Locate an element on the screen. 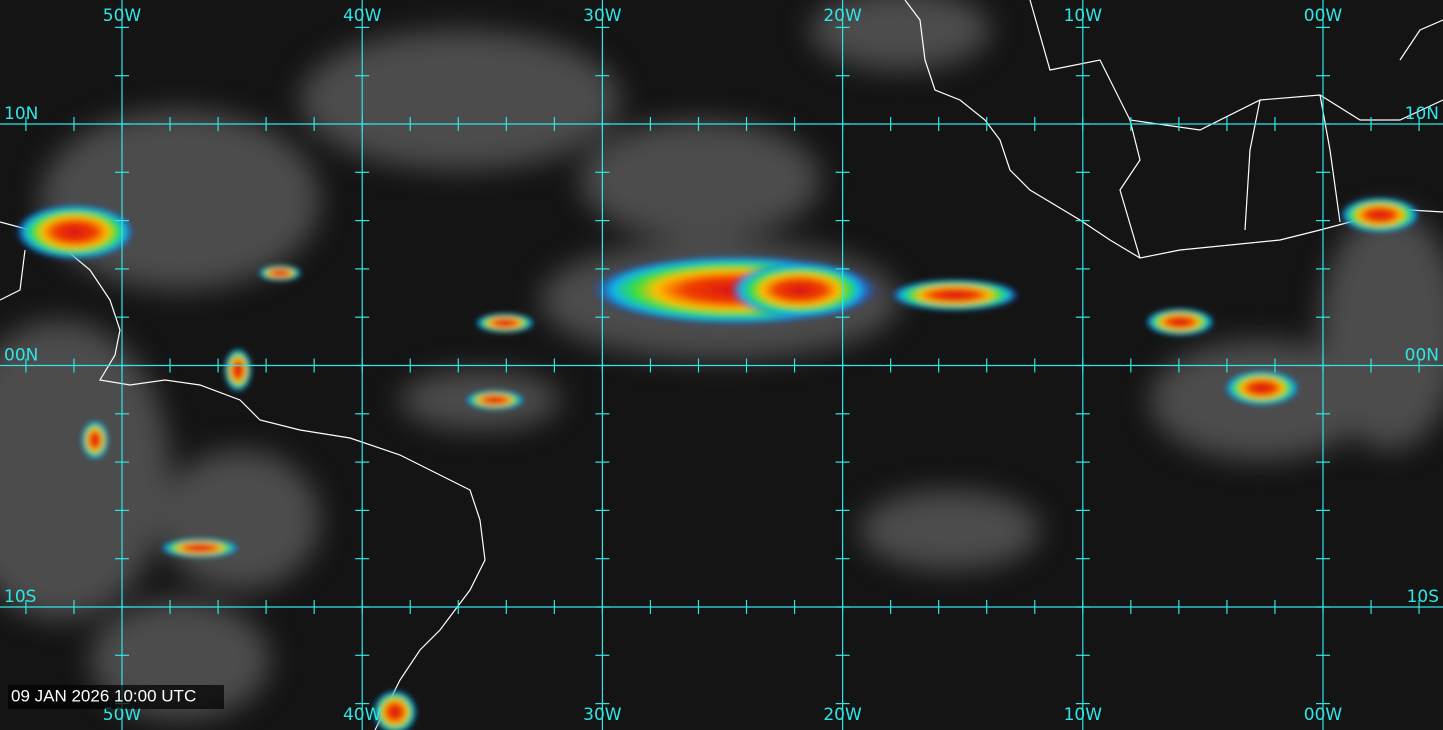 The width and height of the screenshot is (1443, 730). lat-label-left: 10S is located at coordinates (20, 597).